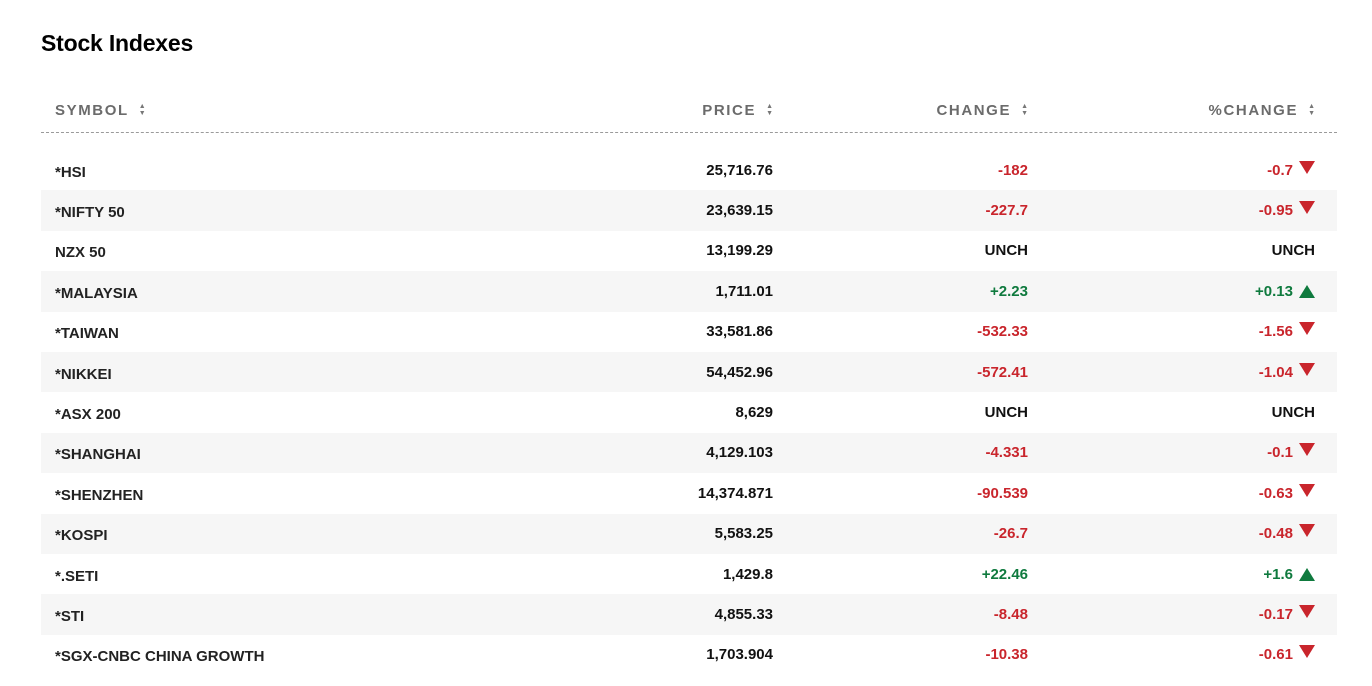  Describe the element at coordinates (1287, 372) in the screenshot. I see `index-pct-change: -1.04` at that location.